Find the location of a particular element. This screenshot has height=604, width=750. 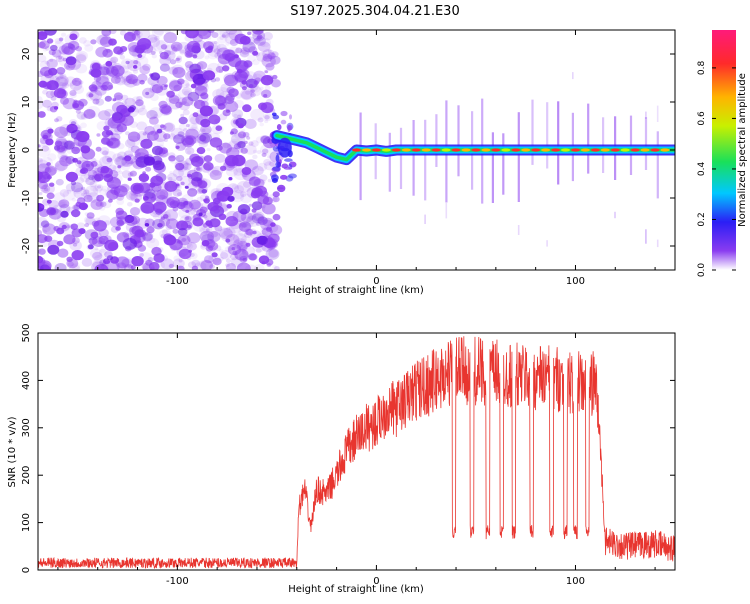

snr-x-label: Height of straight line (km) is located at coordinates (356, 589).